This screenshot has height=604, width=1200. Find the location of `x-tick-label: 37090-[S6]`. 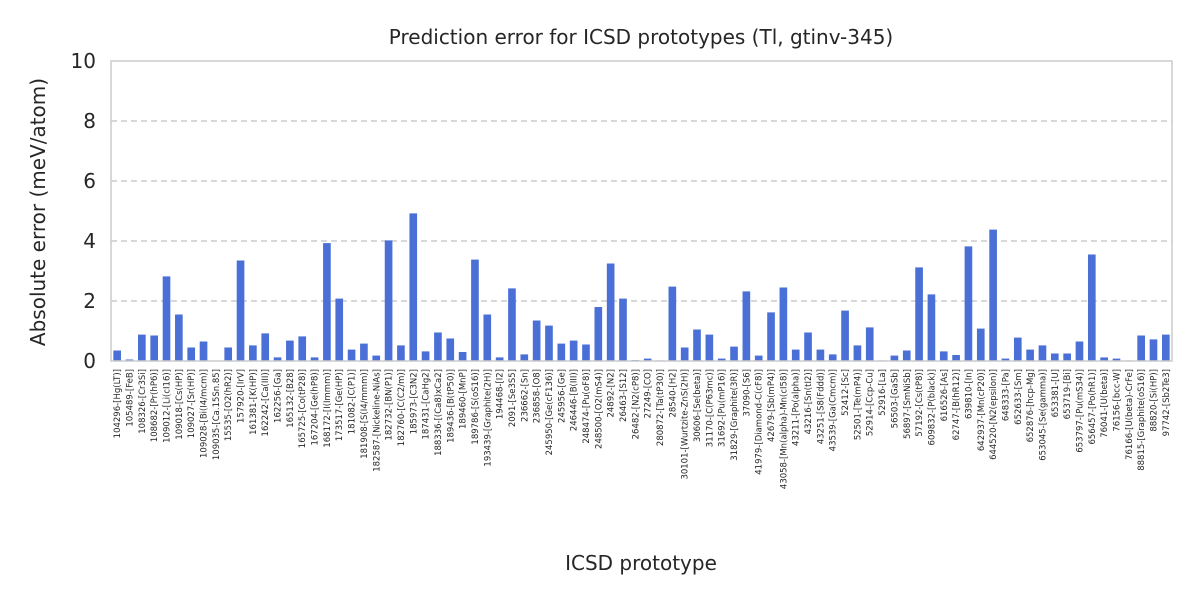

x-tick-label: 37090-[S6] is located at coordinates (747, 393).